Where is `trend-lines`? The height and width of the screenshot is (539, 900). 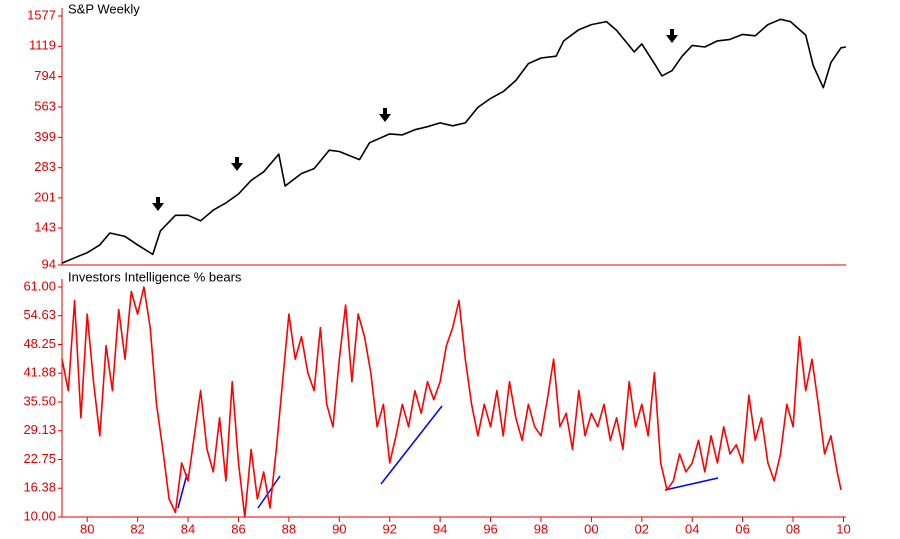 trend-lines is located at coordinates (448, 457).